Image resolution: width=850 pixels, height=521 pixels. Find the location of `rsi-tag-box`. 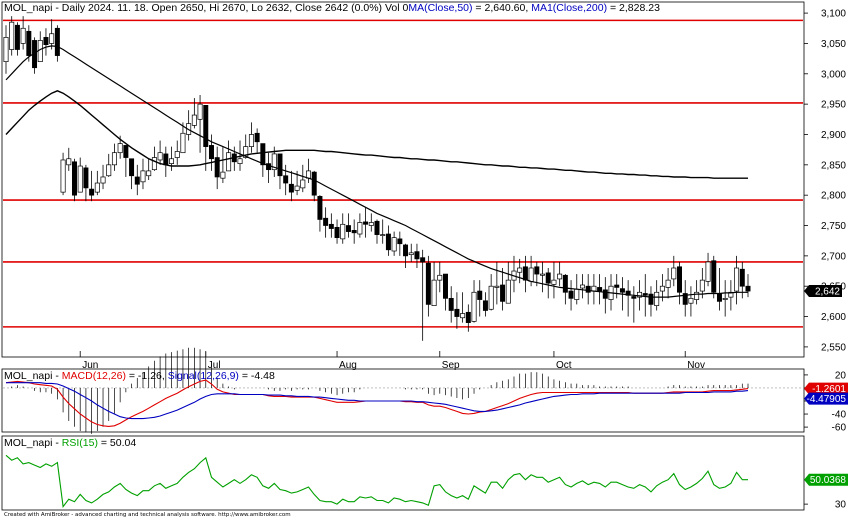

rsi-tag-box is located at coordinates (826, 479).